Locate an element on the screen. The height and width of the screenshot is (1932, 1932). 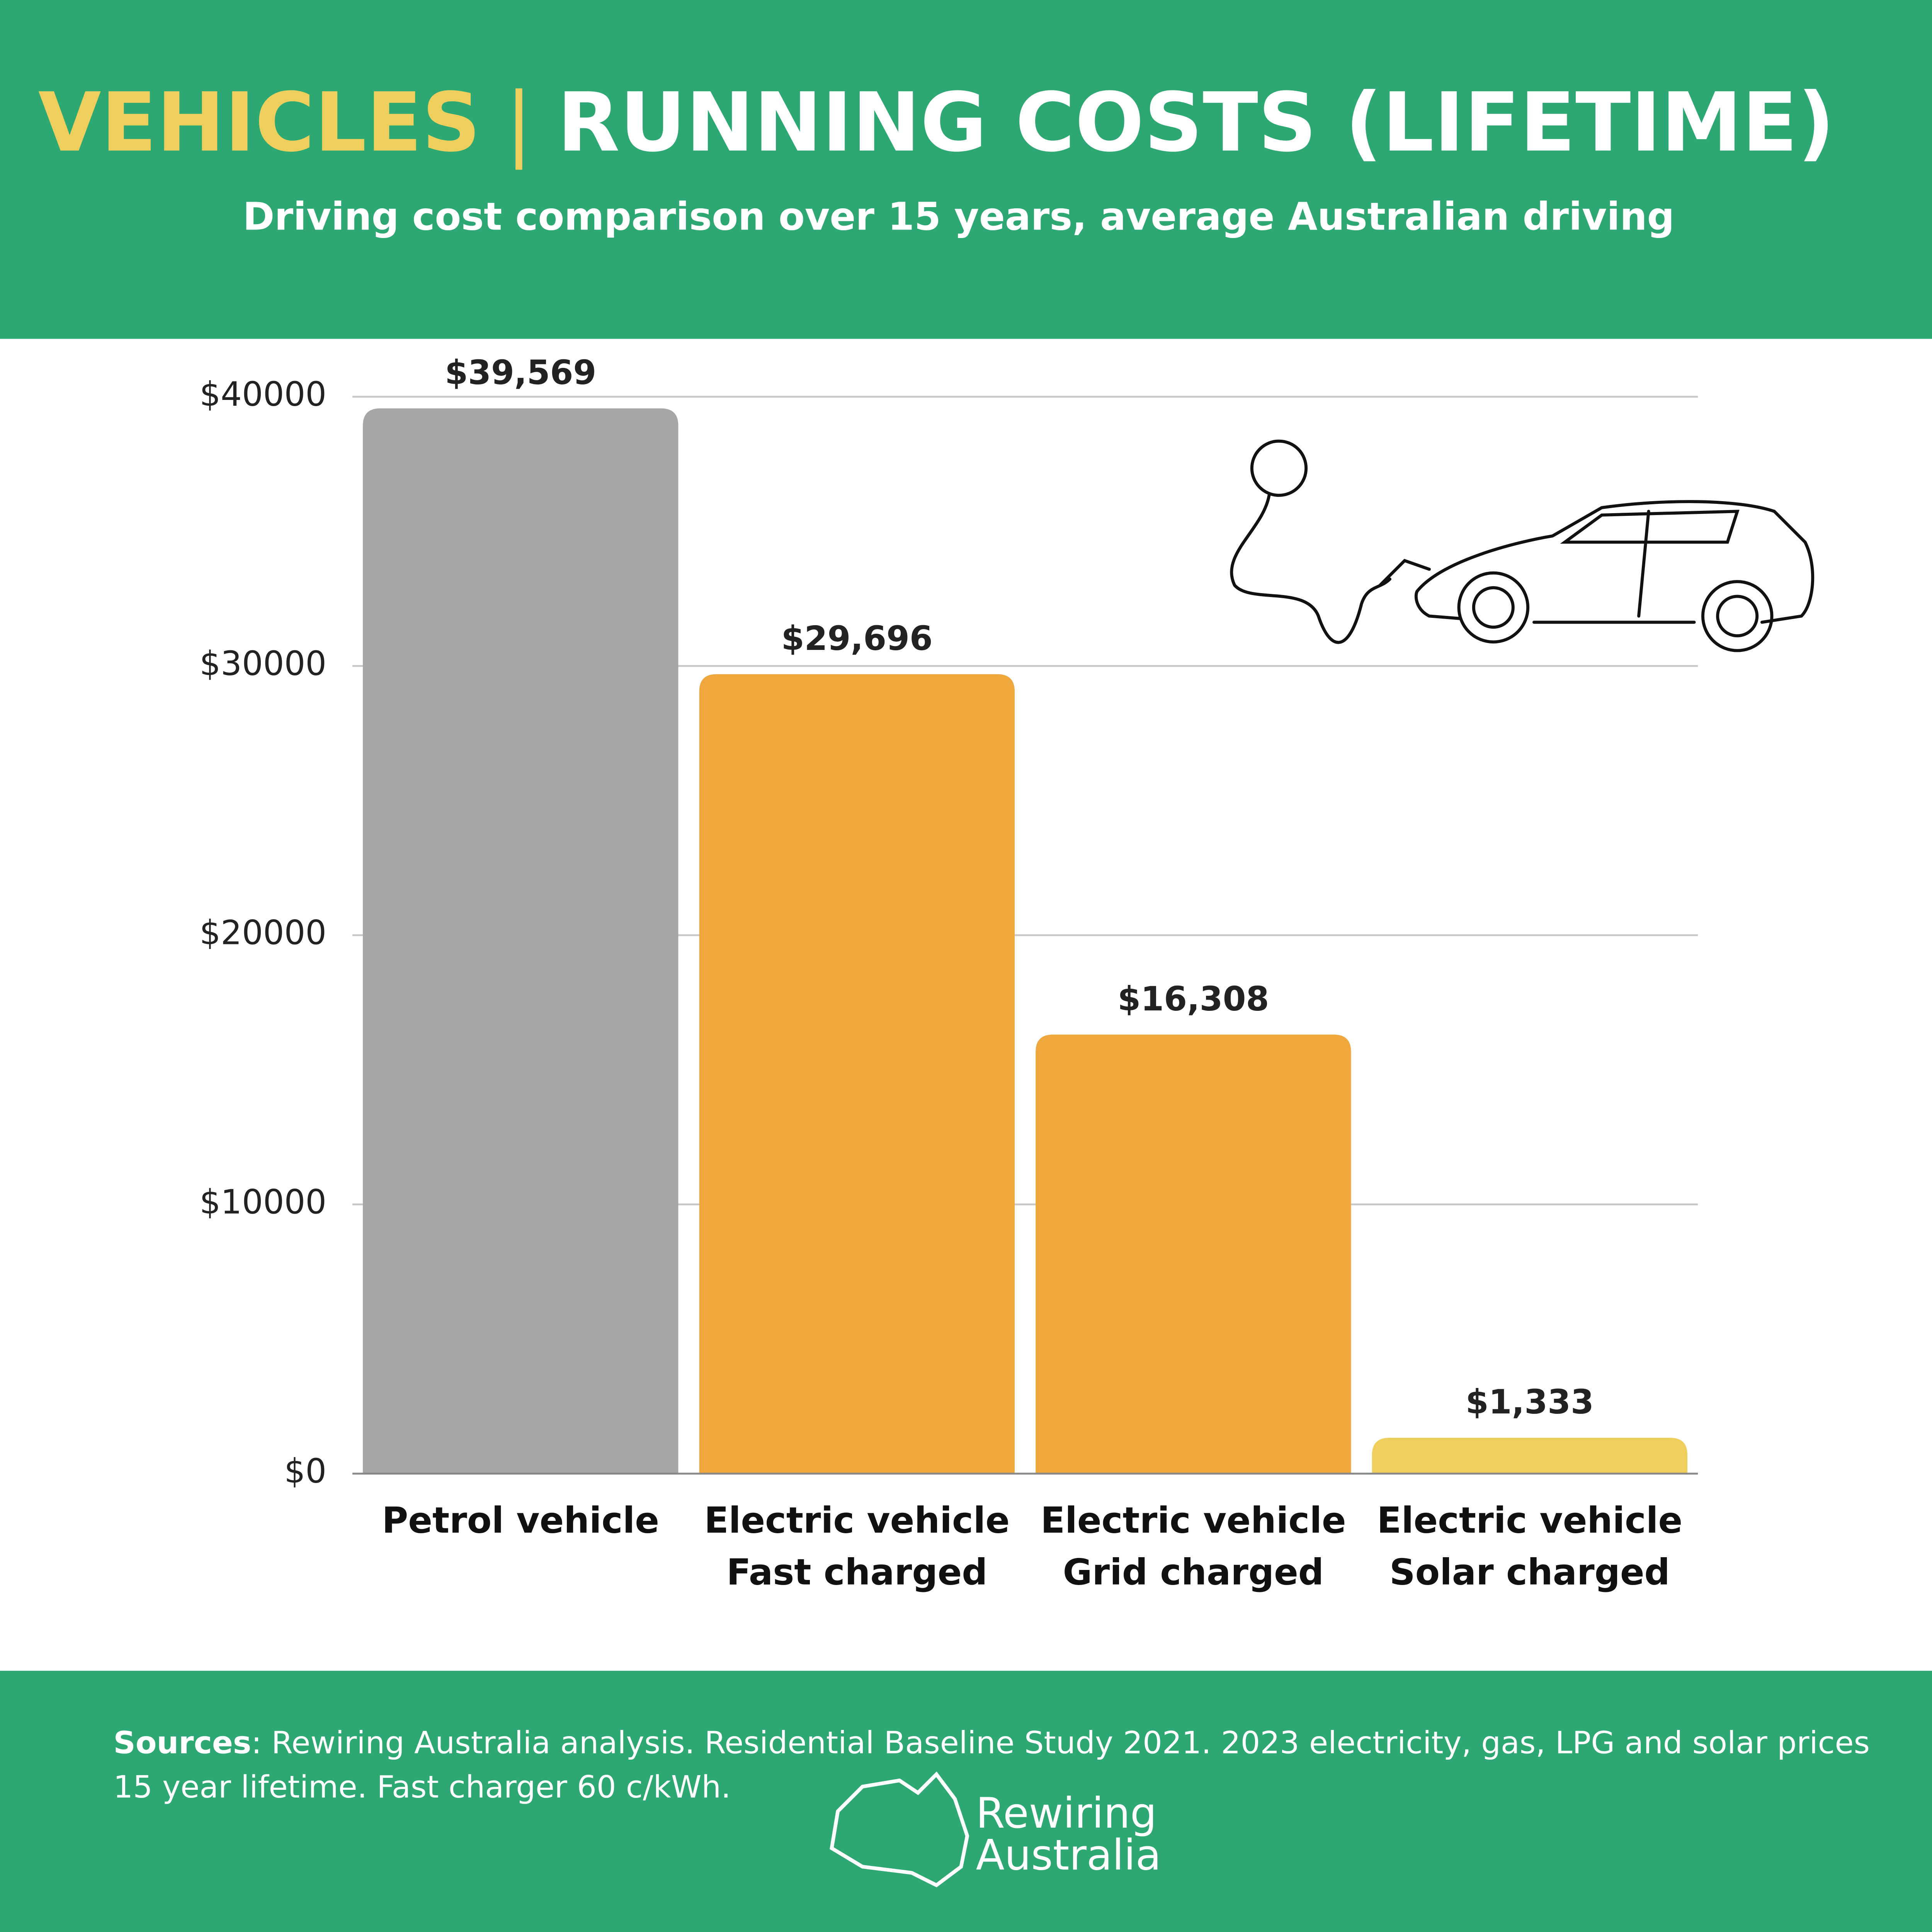
y-tick-label: $40000 is located at coordinates (263, 395).